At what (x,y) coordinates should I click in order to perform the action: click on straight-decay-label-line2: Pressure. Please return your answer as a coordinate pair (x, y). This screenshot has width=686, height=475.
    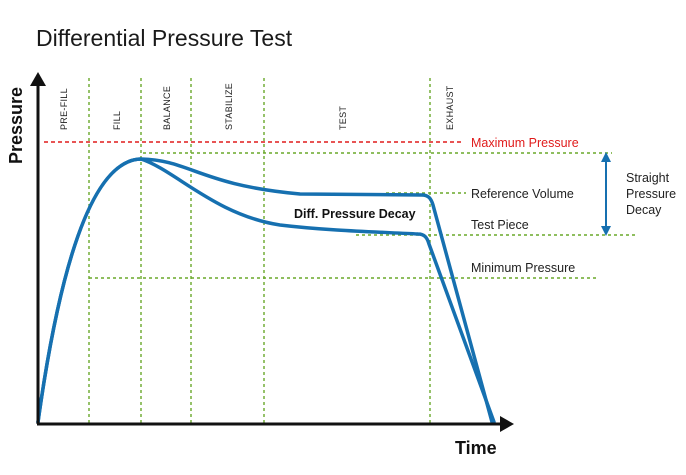
    Looking at the image, I should click on (651, 194).